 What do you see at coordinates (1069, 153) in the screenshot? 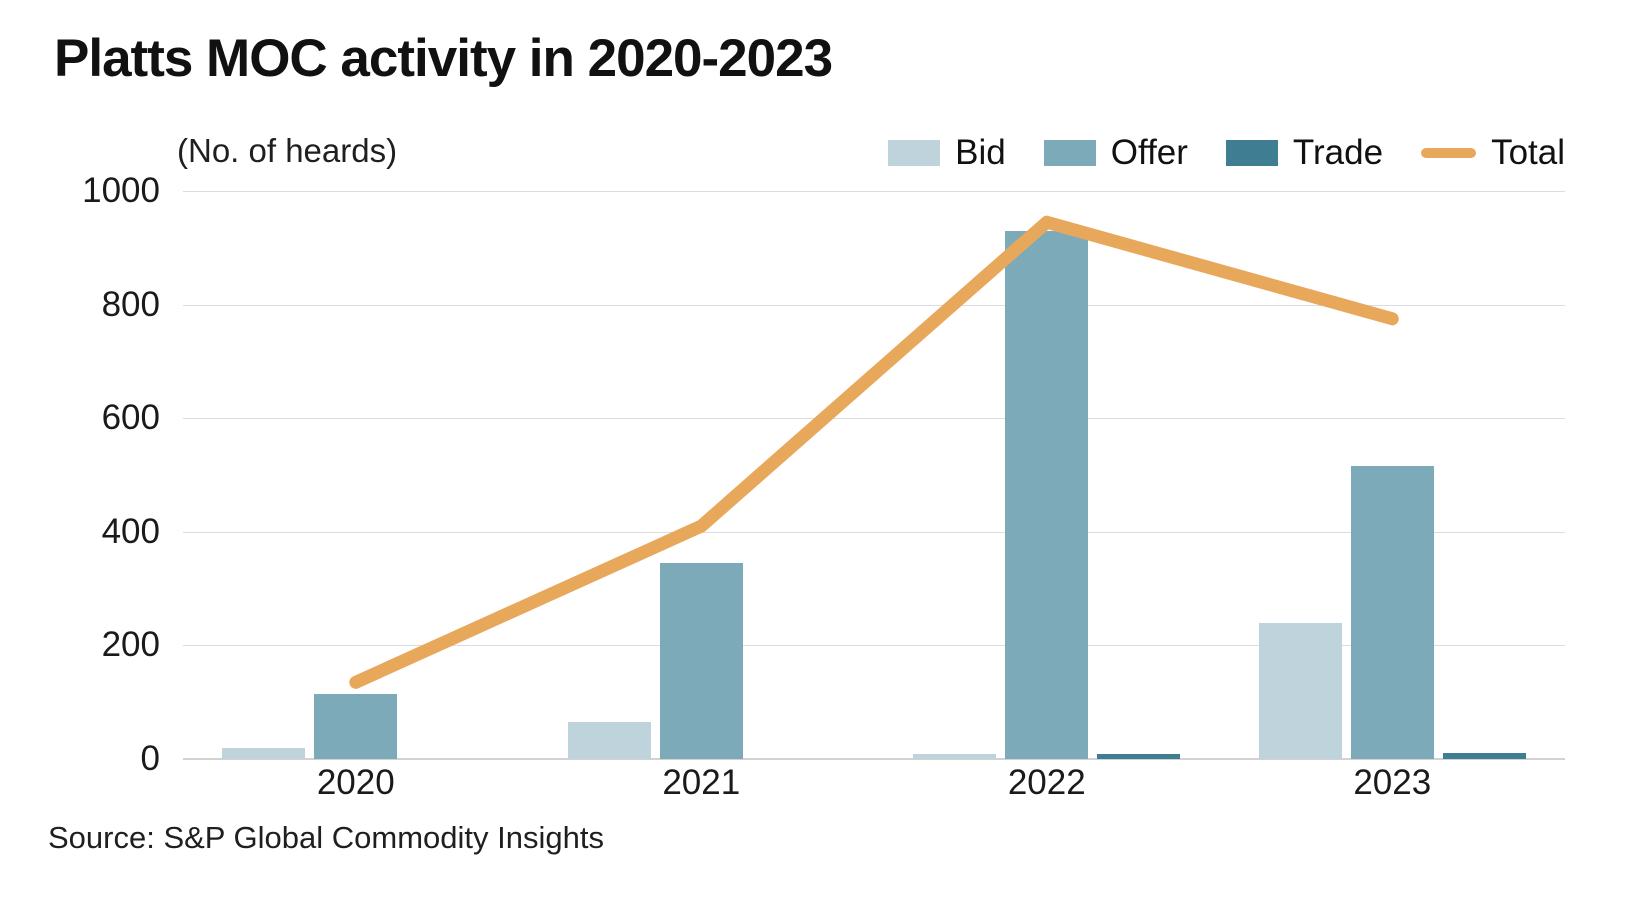
I see `legend-swatch-offer-icon` at bounding box center [1069, 153].